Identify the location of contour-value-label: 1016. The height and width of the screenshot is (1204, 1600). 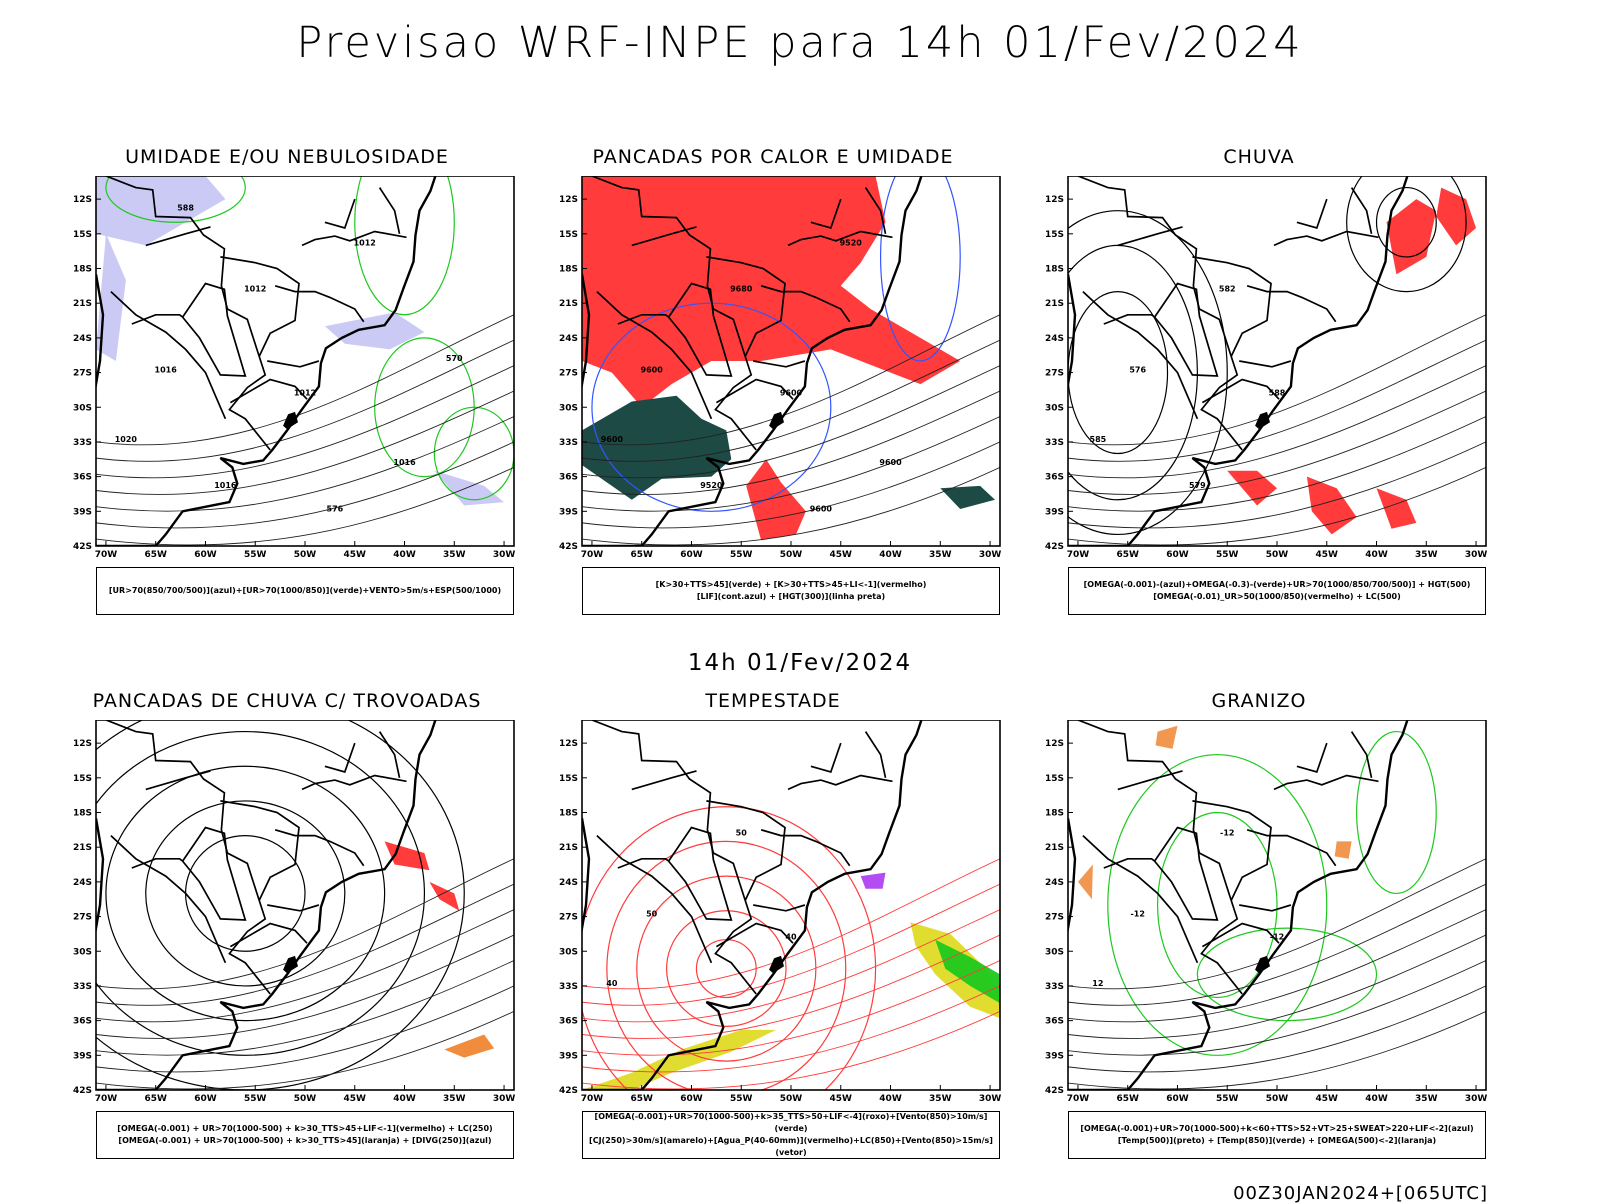
(404, 462).